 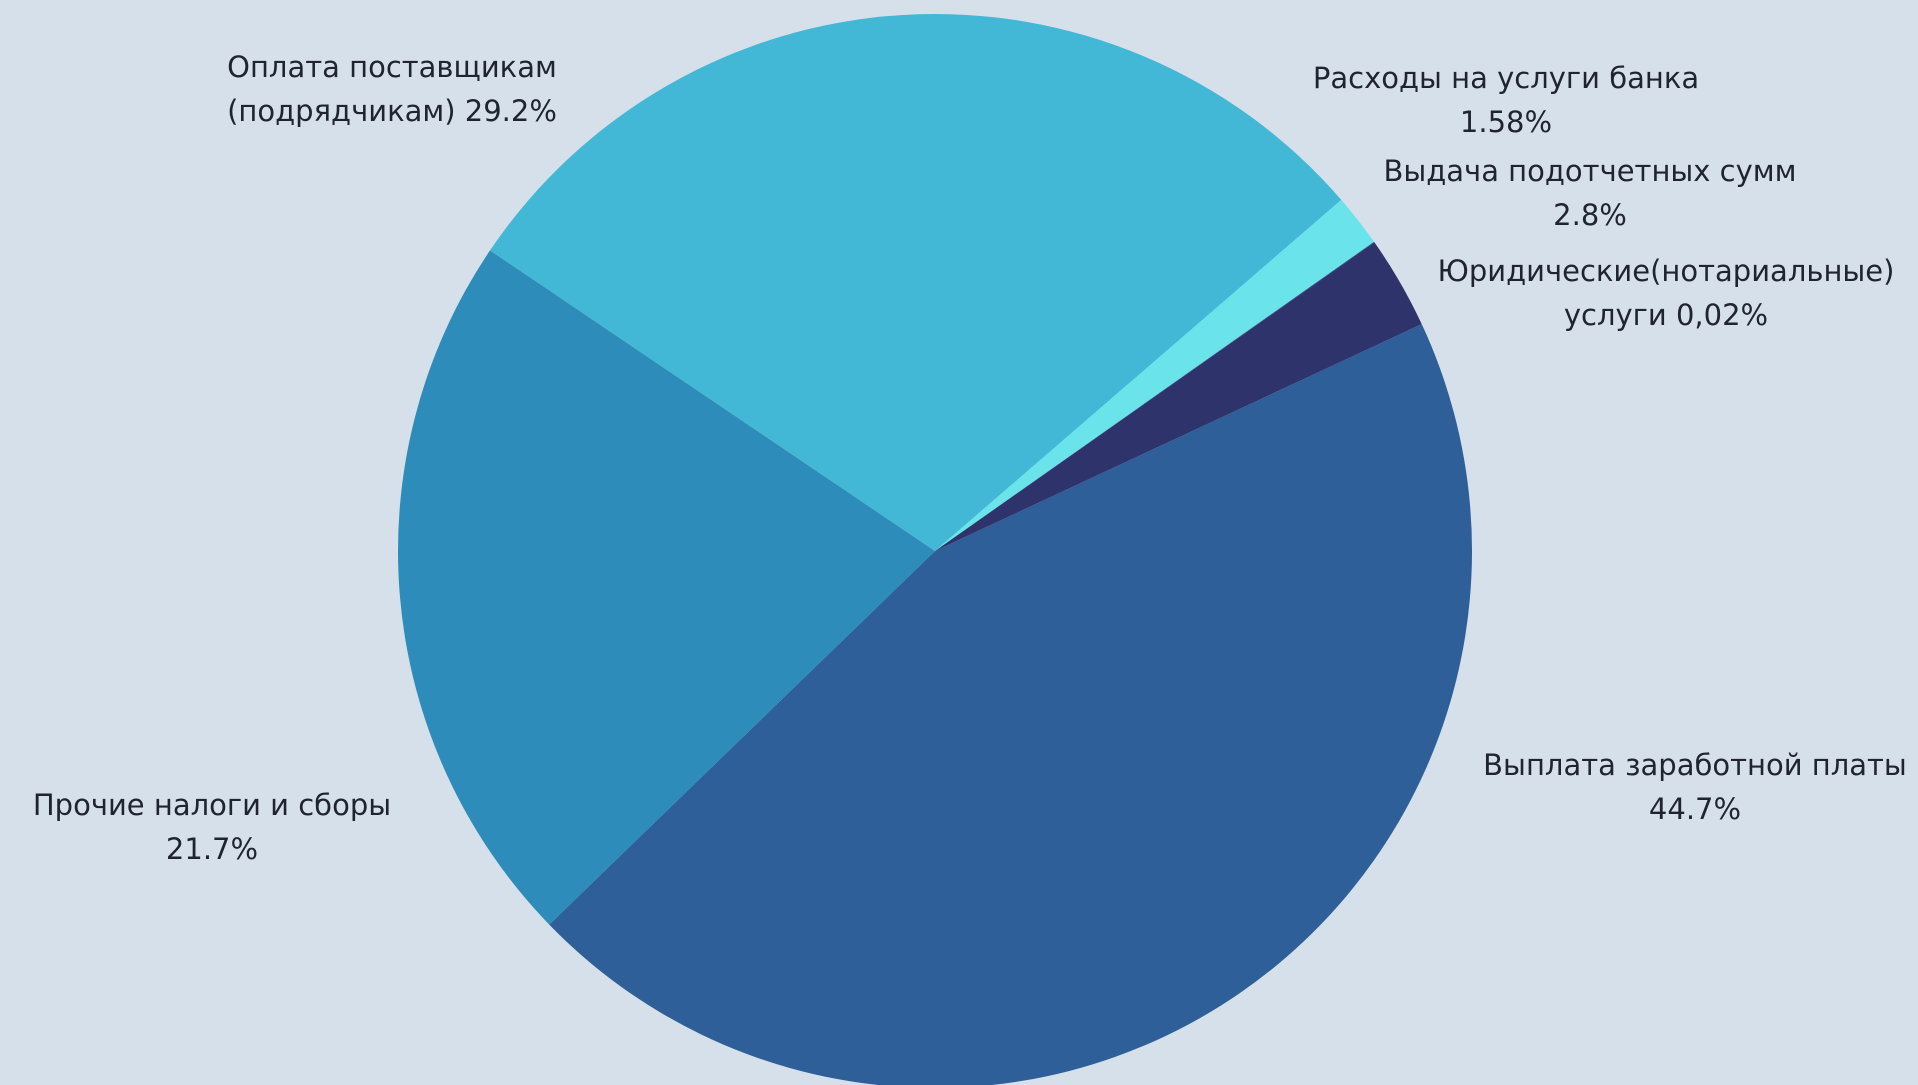 I want to click on slice-label-taxes: Прочие налоги и сборы 21.7%, so click(x=212, y=827).